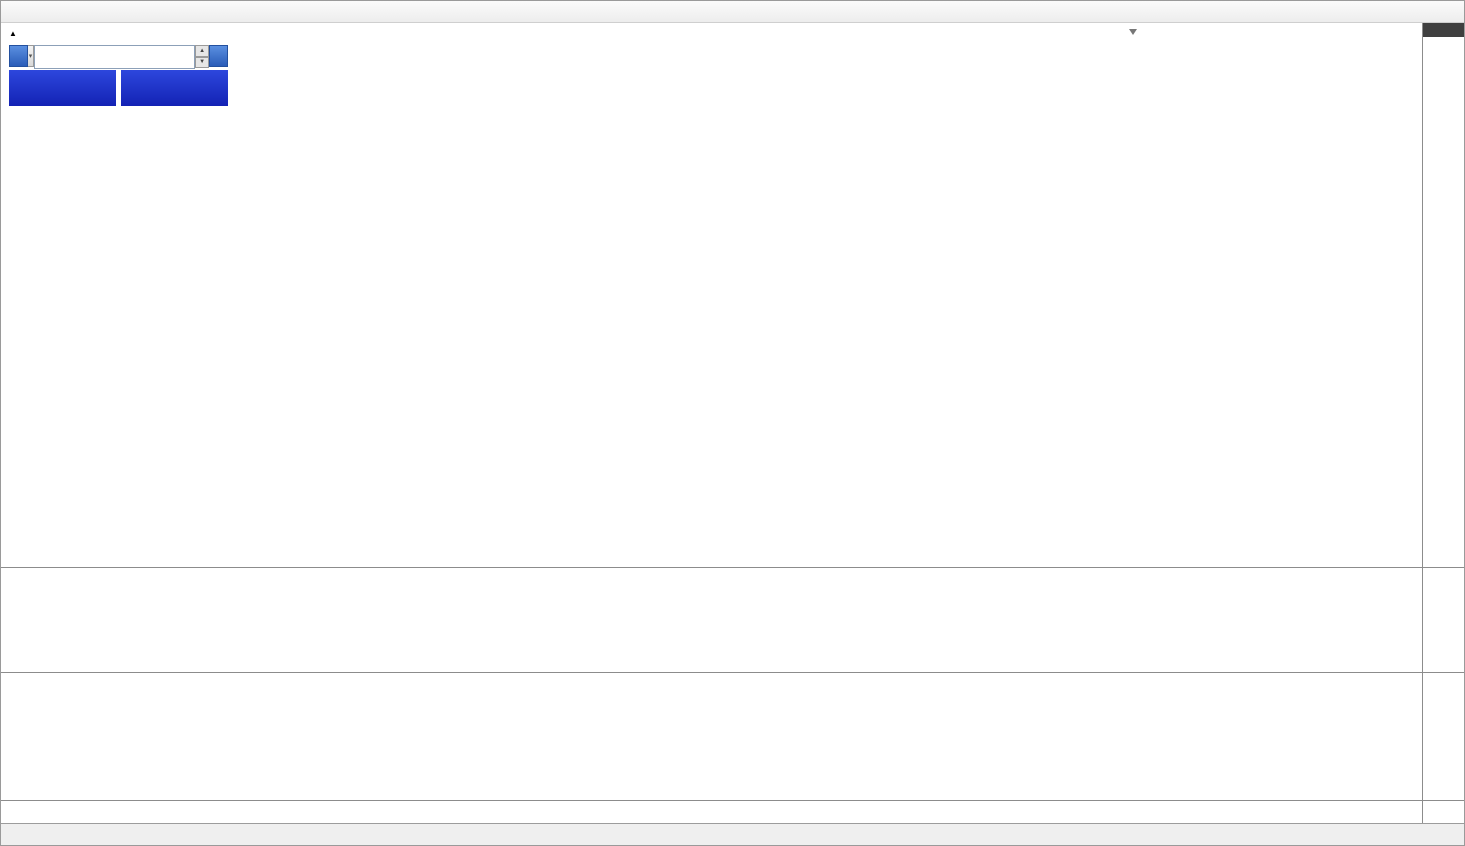 This screenshot has width=1465, height=846. Describe the element at coordinates (732, 834) in the screenshot. I see `chart-tab-bar` at that location.